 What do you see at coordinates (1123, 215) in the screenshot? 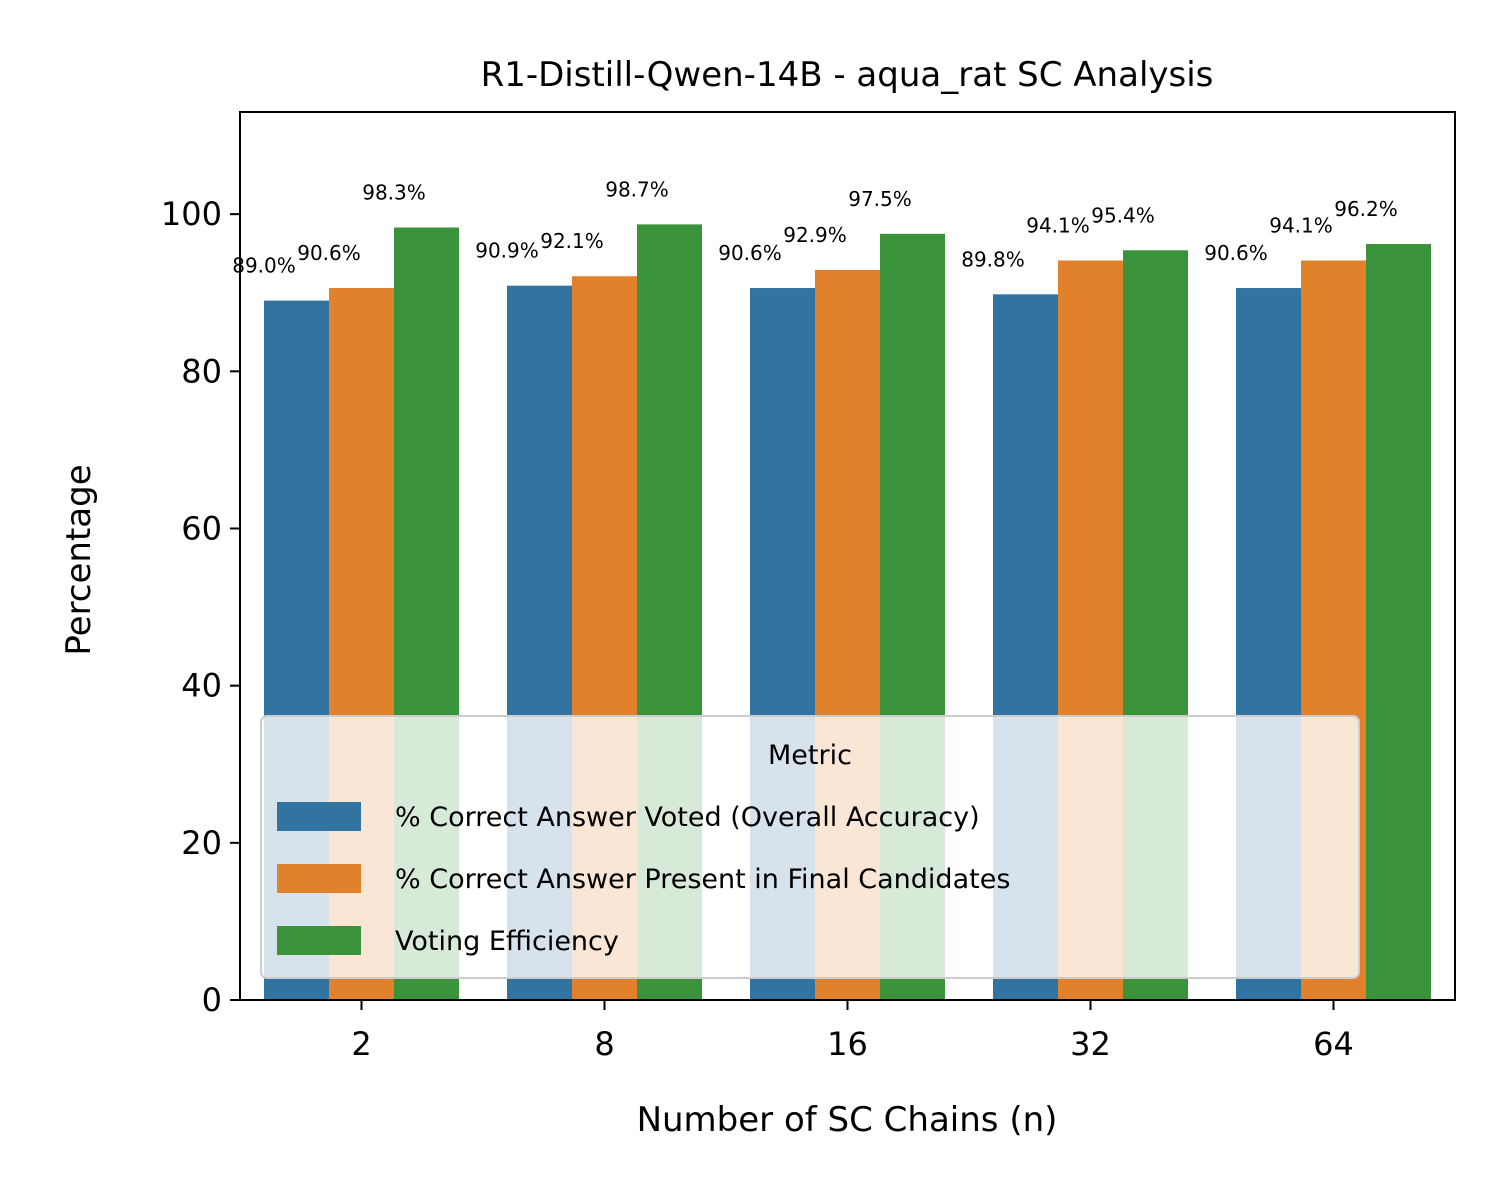
I see `data-label-series-2-cat-32: 95.4%` at bounding box center [1123, 215].